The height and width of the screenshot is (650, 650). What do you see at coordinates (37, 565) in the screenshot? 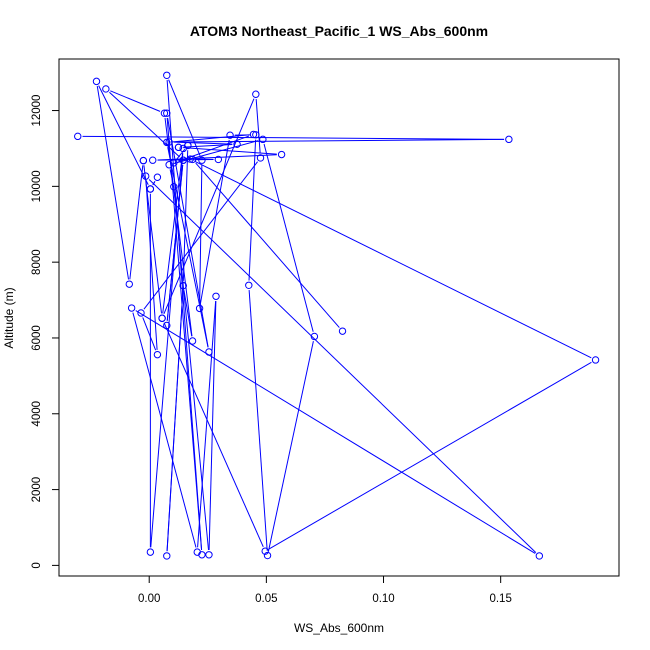
I see `y-tick-label: 0` at bounding box center [37, 565].